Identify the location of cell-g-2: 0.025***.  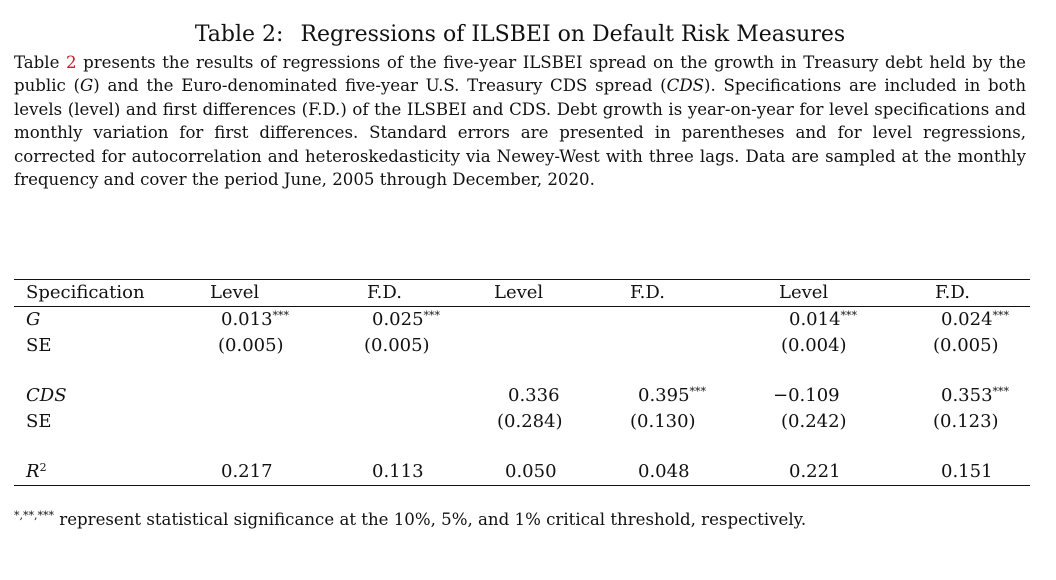
(406, 319).